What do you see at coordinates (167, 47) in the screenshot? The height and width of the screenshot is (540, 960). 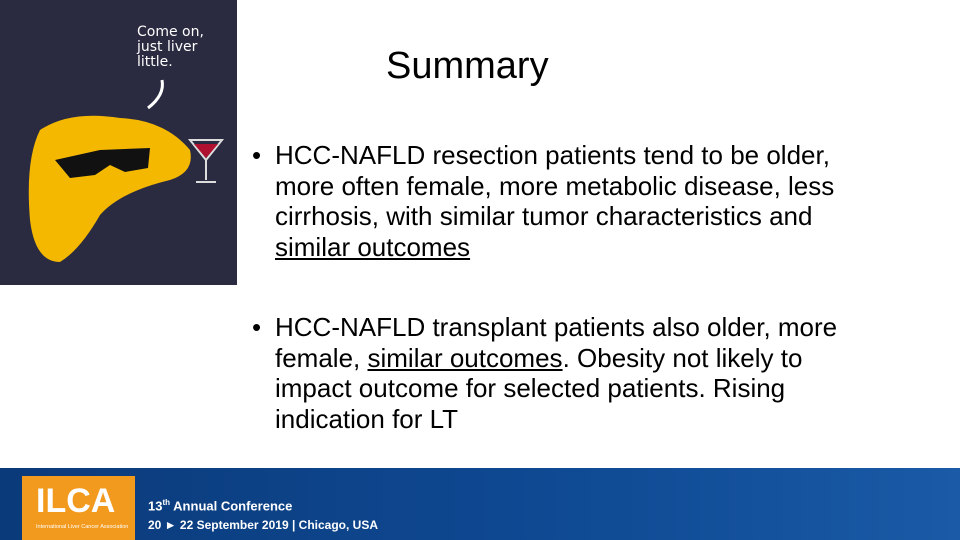 I see `caption-line: just liver` at bounding box center [167, 47].